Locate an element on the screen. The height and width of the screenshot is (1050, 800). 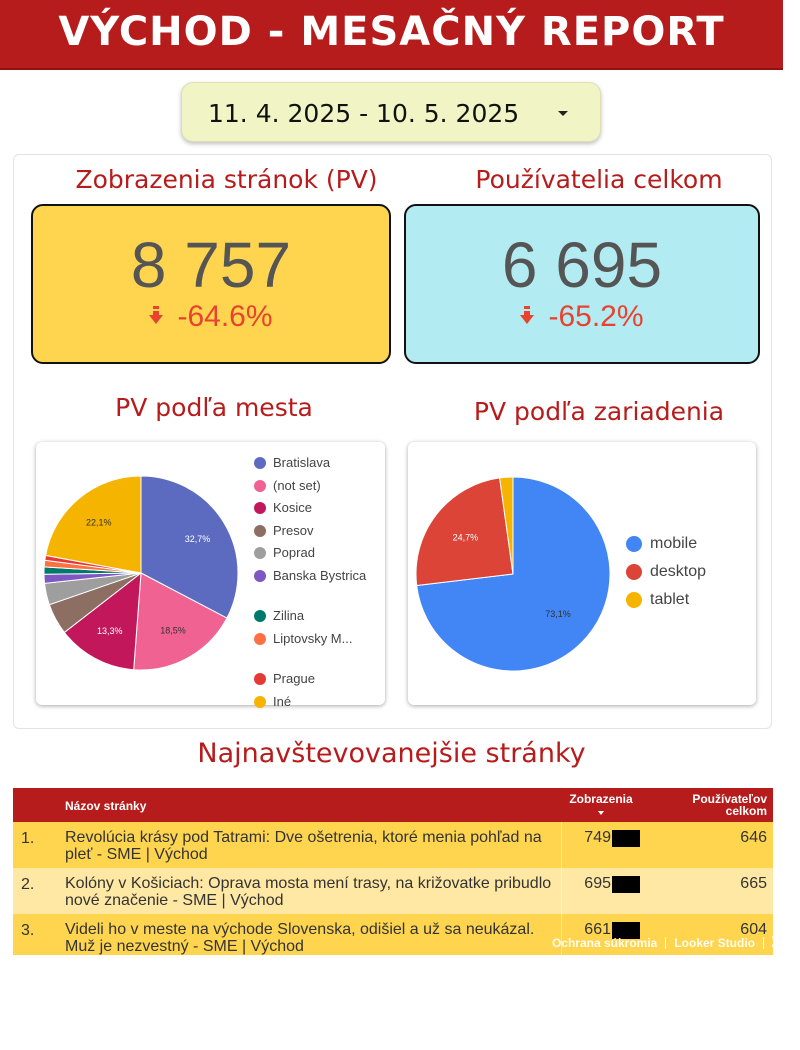
pie-data-label: 18,5% is located at coordinates (173, 631).